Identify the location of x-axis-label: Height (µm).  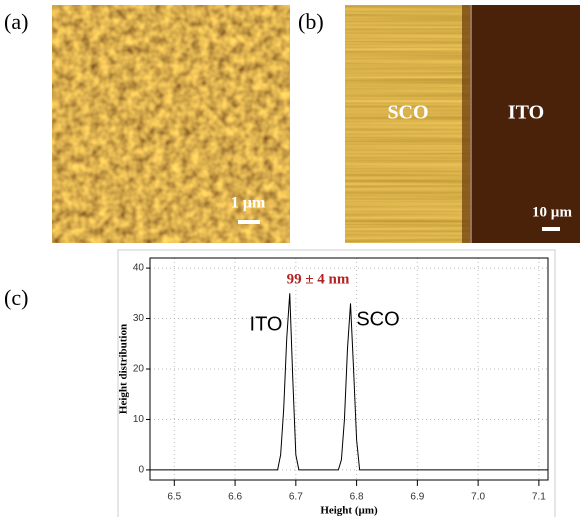
(349, 511).